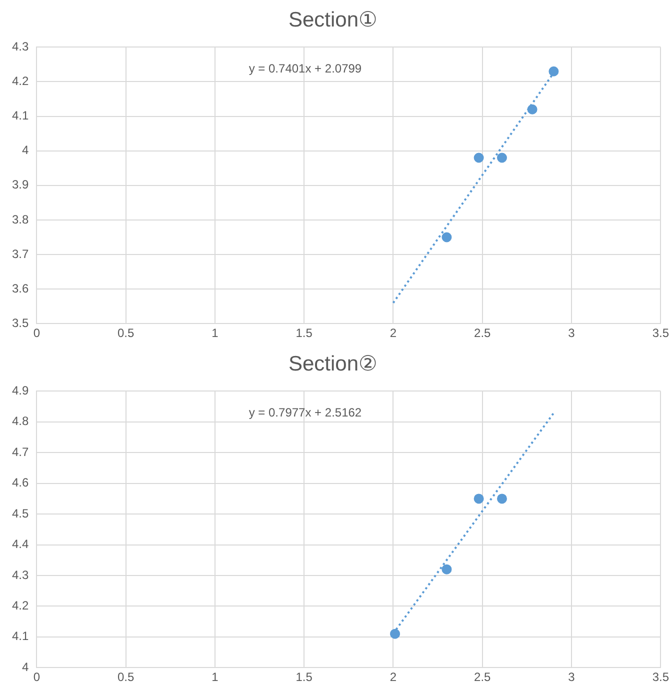 This screenshot has height=689, width=672. I want to click on annotation: y = 0.7977x + 2.5162, so click(305, 413).